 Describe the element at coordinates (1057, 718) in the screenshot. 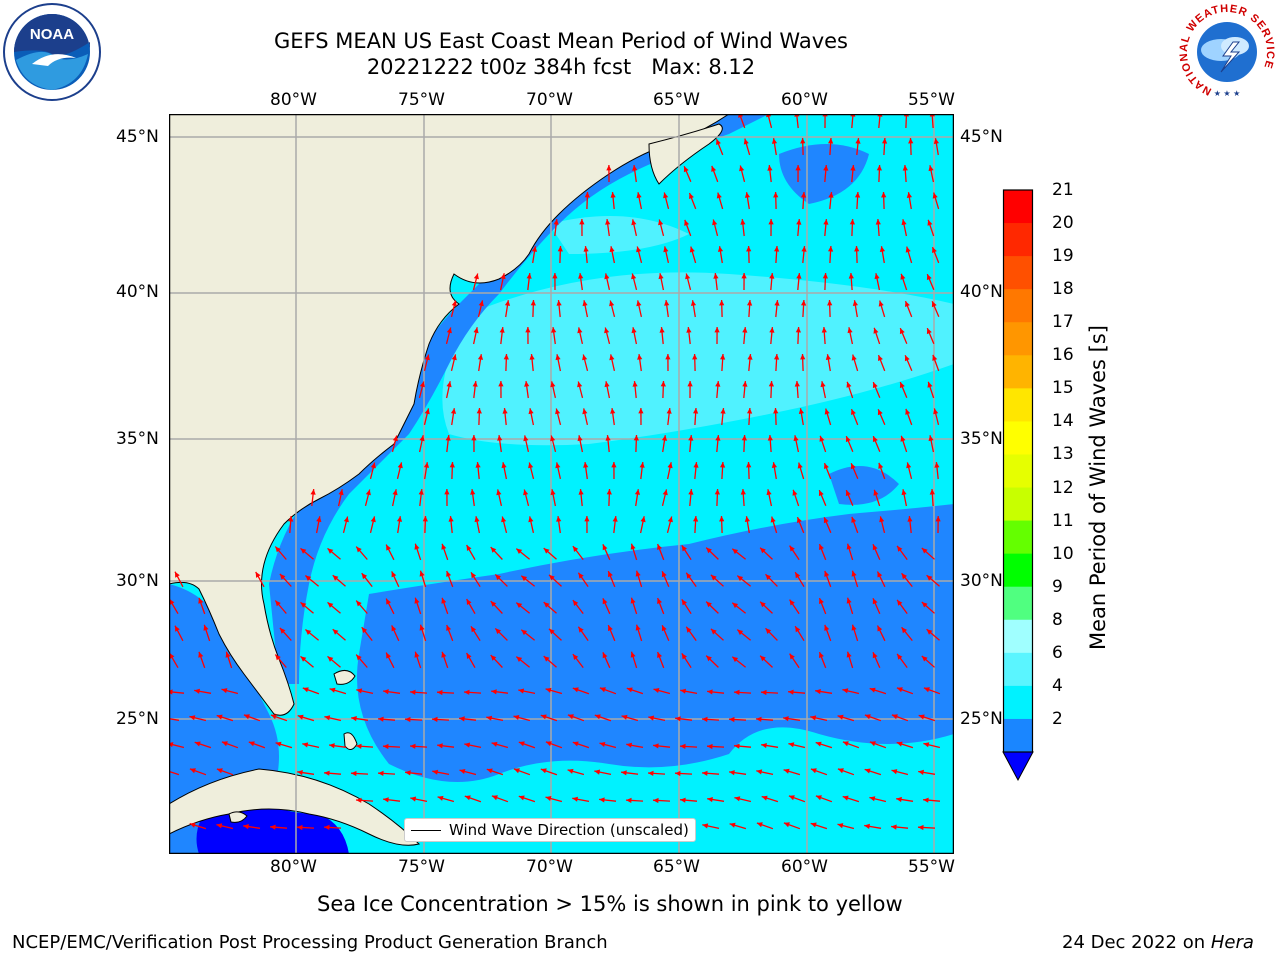

I see `colorbar-tick-label: 2` at that location.